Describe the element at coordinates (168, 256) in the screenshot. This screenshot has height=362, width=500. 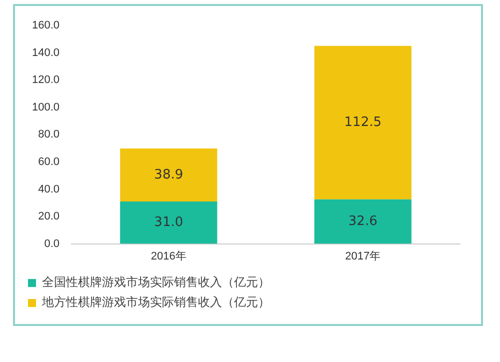
I see `x-tick-label: 2016年` at that location.